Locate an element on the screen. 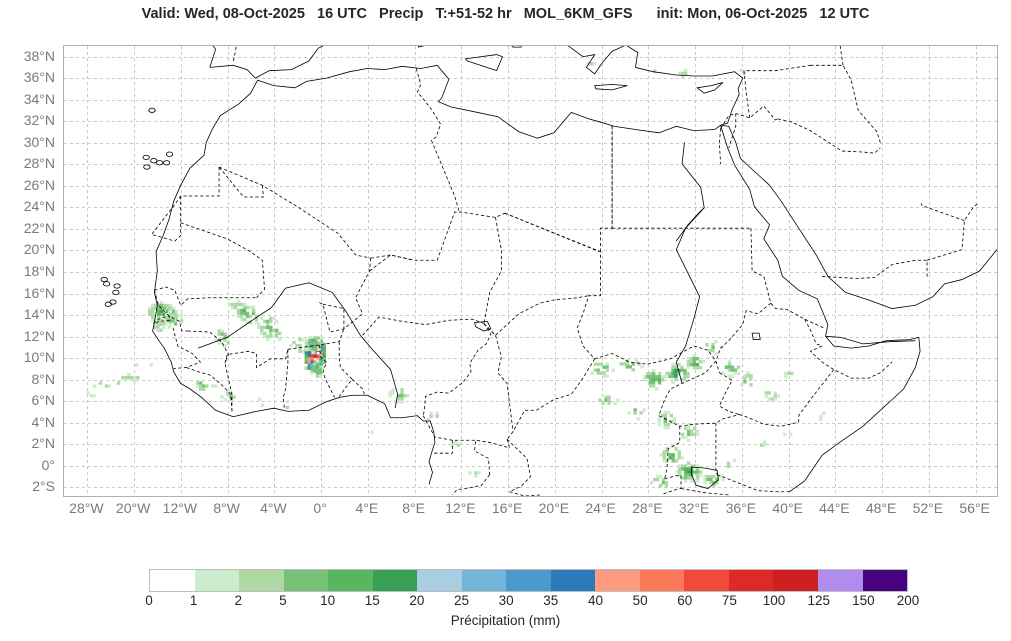 The image size is (1011, 641). x-axis-tick-label: 24°E is located at coordinates (600, 508).